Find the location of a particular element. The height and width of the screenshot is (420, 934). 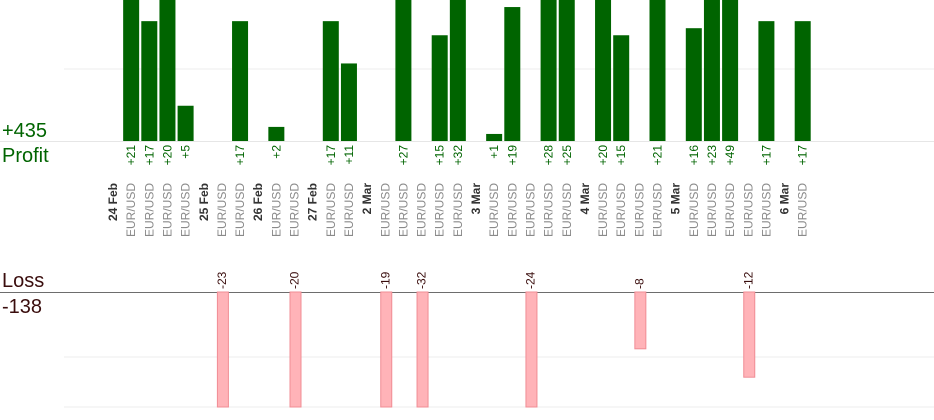

loss-value-label: -23 is located at coordinates (222, 280).